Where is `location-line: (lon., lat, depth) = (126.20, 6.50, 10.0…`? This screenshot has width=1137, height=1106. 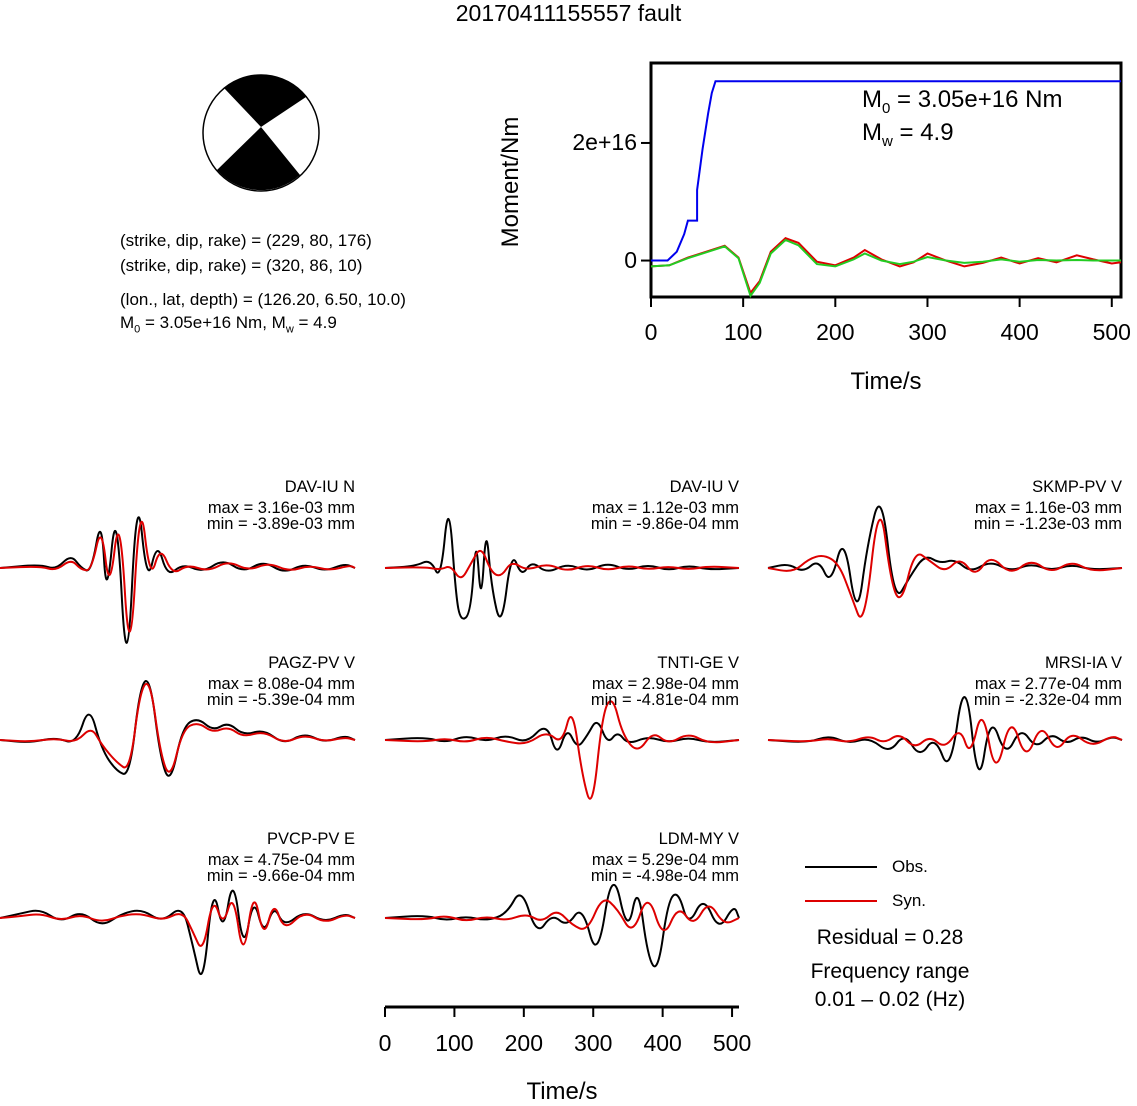
location-line: (lon., lat, depth) = (126.20, 6.50, 10.0… is located at coordinates (263, 299).